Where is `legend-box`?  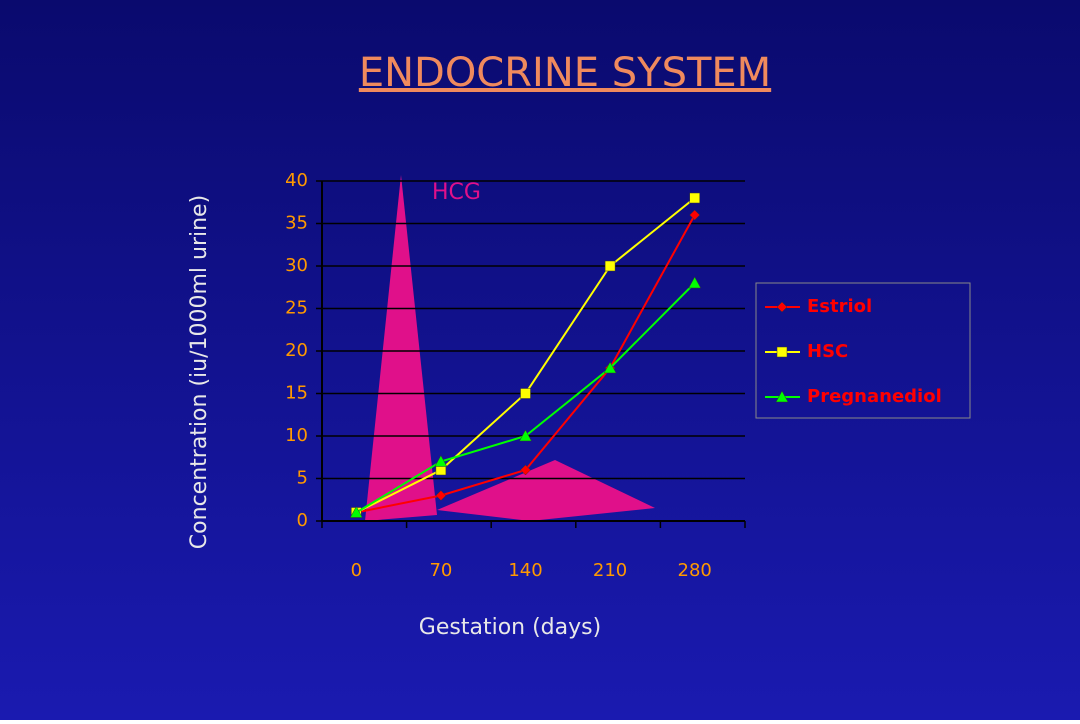
legend-box is located at coordinates (863, 350).